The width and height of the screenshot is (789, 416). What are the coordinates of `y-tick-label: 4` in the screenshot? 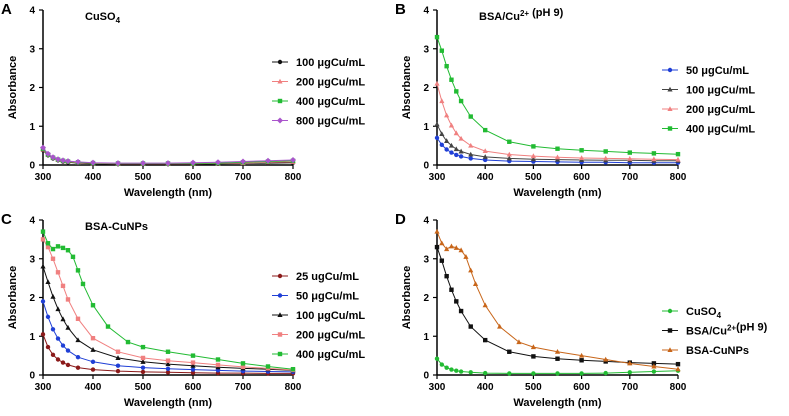 It's located at (426, 221).